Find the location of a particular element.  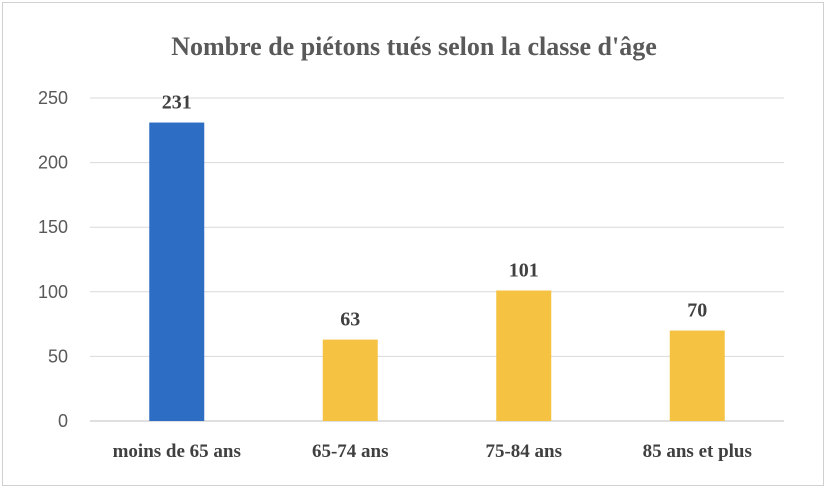

data-label-2: 63 is located at coordinates (350, 320).